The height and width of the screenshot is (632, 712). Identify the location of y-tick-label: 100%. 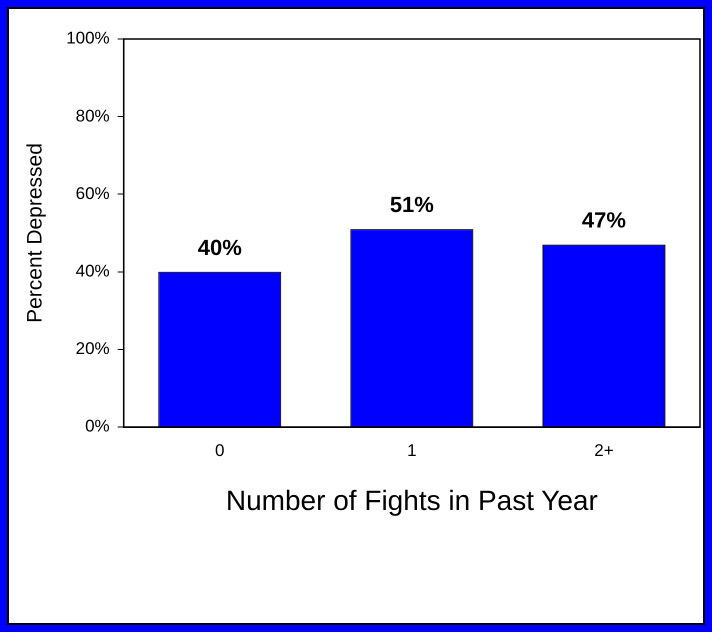
(88, 38).